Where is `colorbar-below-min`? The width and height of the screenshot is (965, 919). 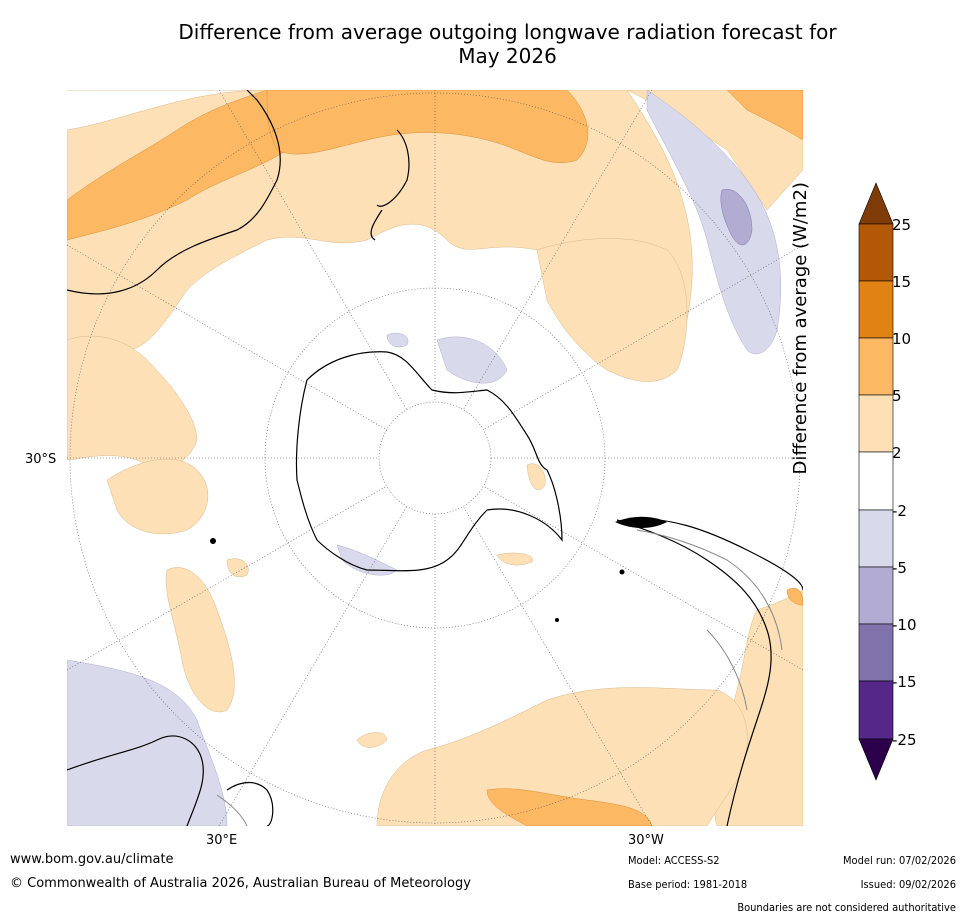 colorbar-below-min is located at coordinates (876, 759).